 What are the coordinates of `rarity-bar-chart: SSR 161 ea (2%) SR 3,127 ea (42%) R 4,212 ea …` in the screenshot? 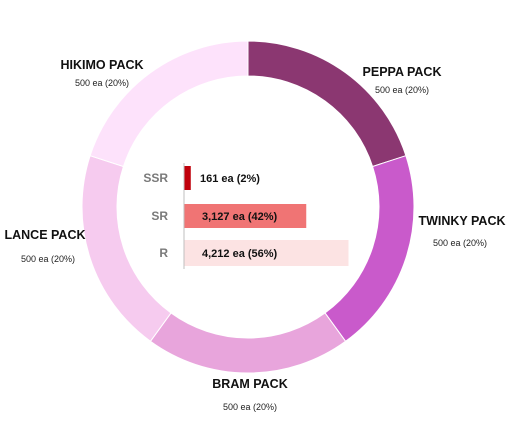 It's located at (246, 216).